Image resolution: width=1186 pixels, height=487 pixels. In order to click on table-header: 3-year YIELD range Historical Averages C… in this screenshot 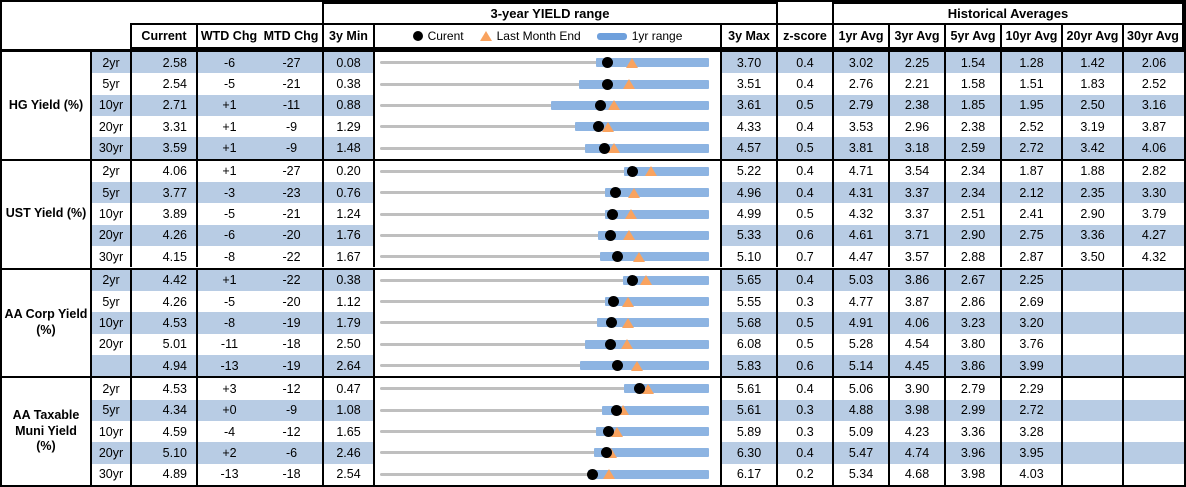, I will do `click(593, 25)`.